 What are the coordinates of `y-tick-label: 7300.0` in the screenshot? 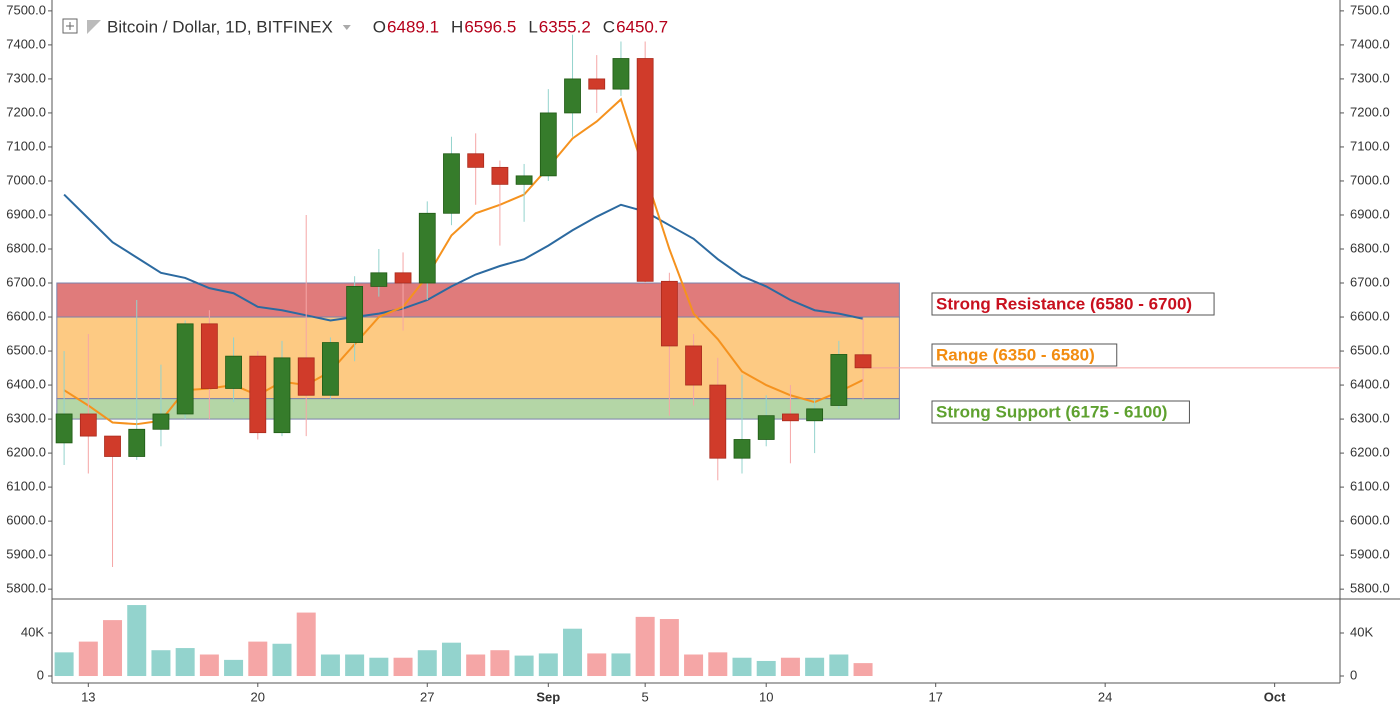 It's located at (26, 77).